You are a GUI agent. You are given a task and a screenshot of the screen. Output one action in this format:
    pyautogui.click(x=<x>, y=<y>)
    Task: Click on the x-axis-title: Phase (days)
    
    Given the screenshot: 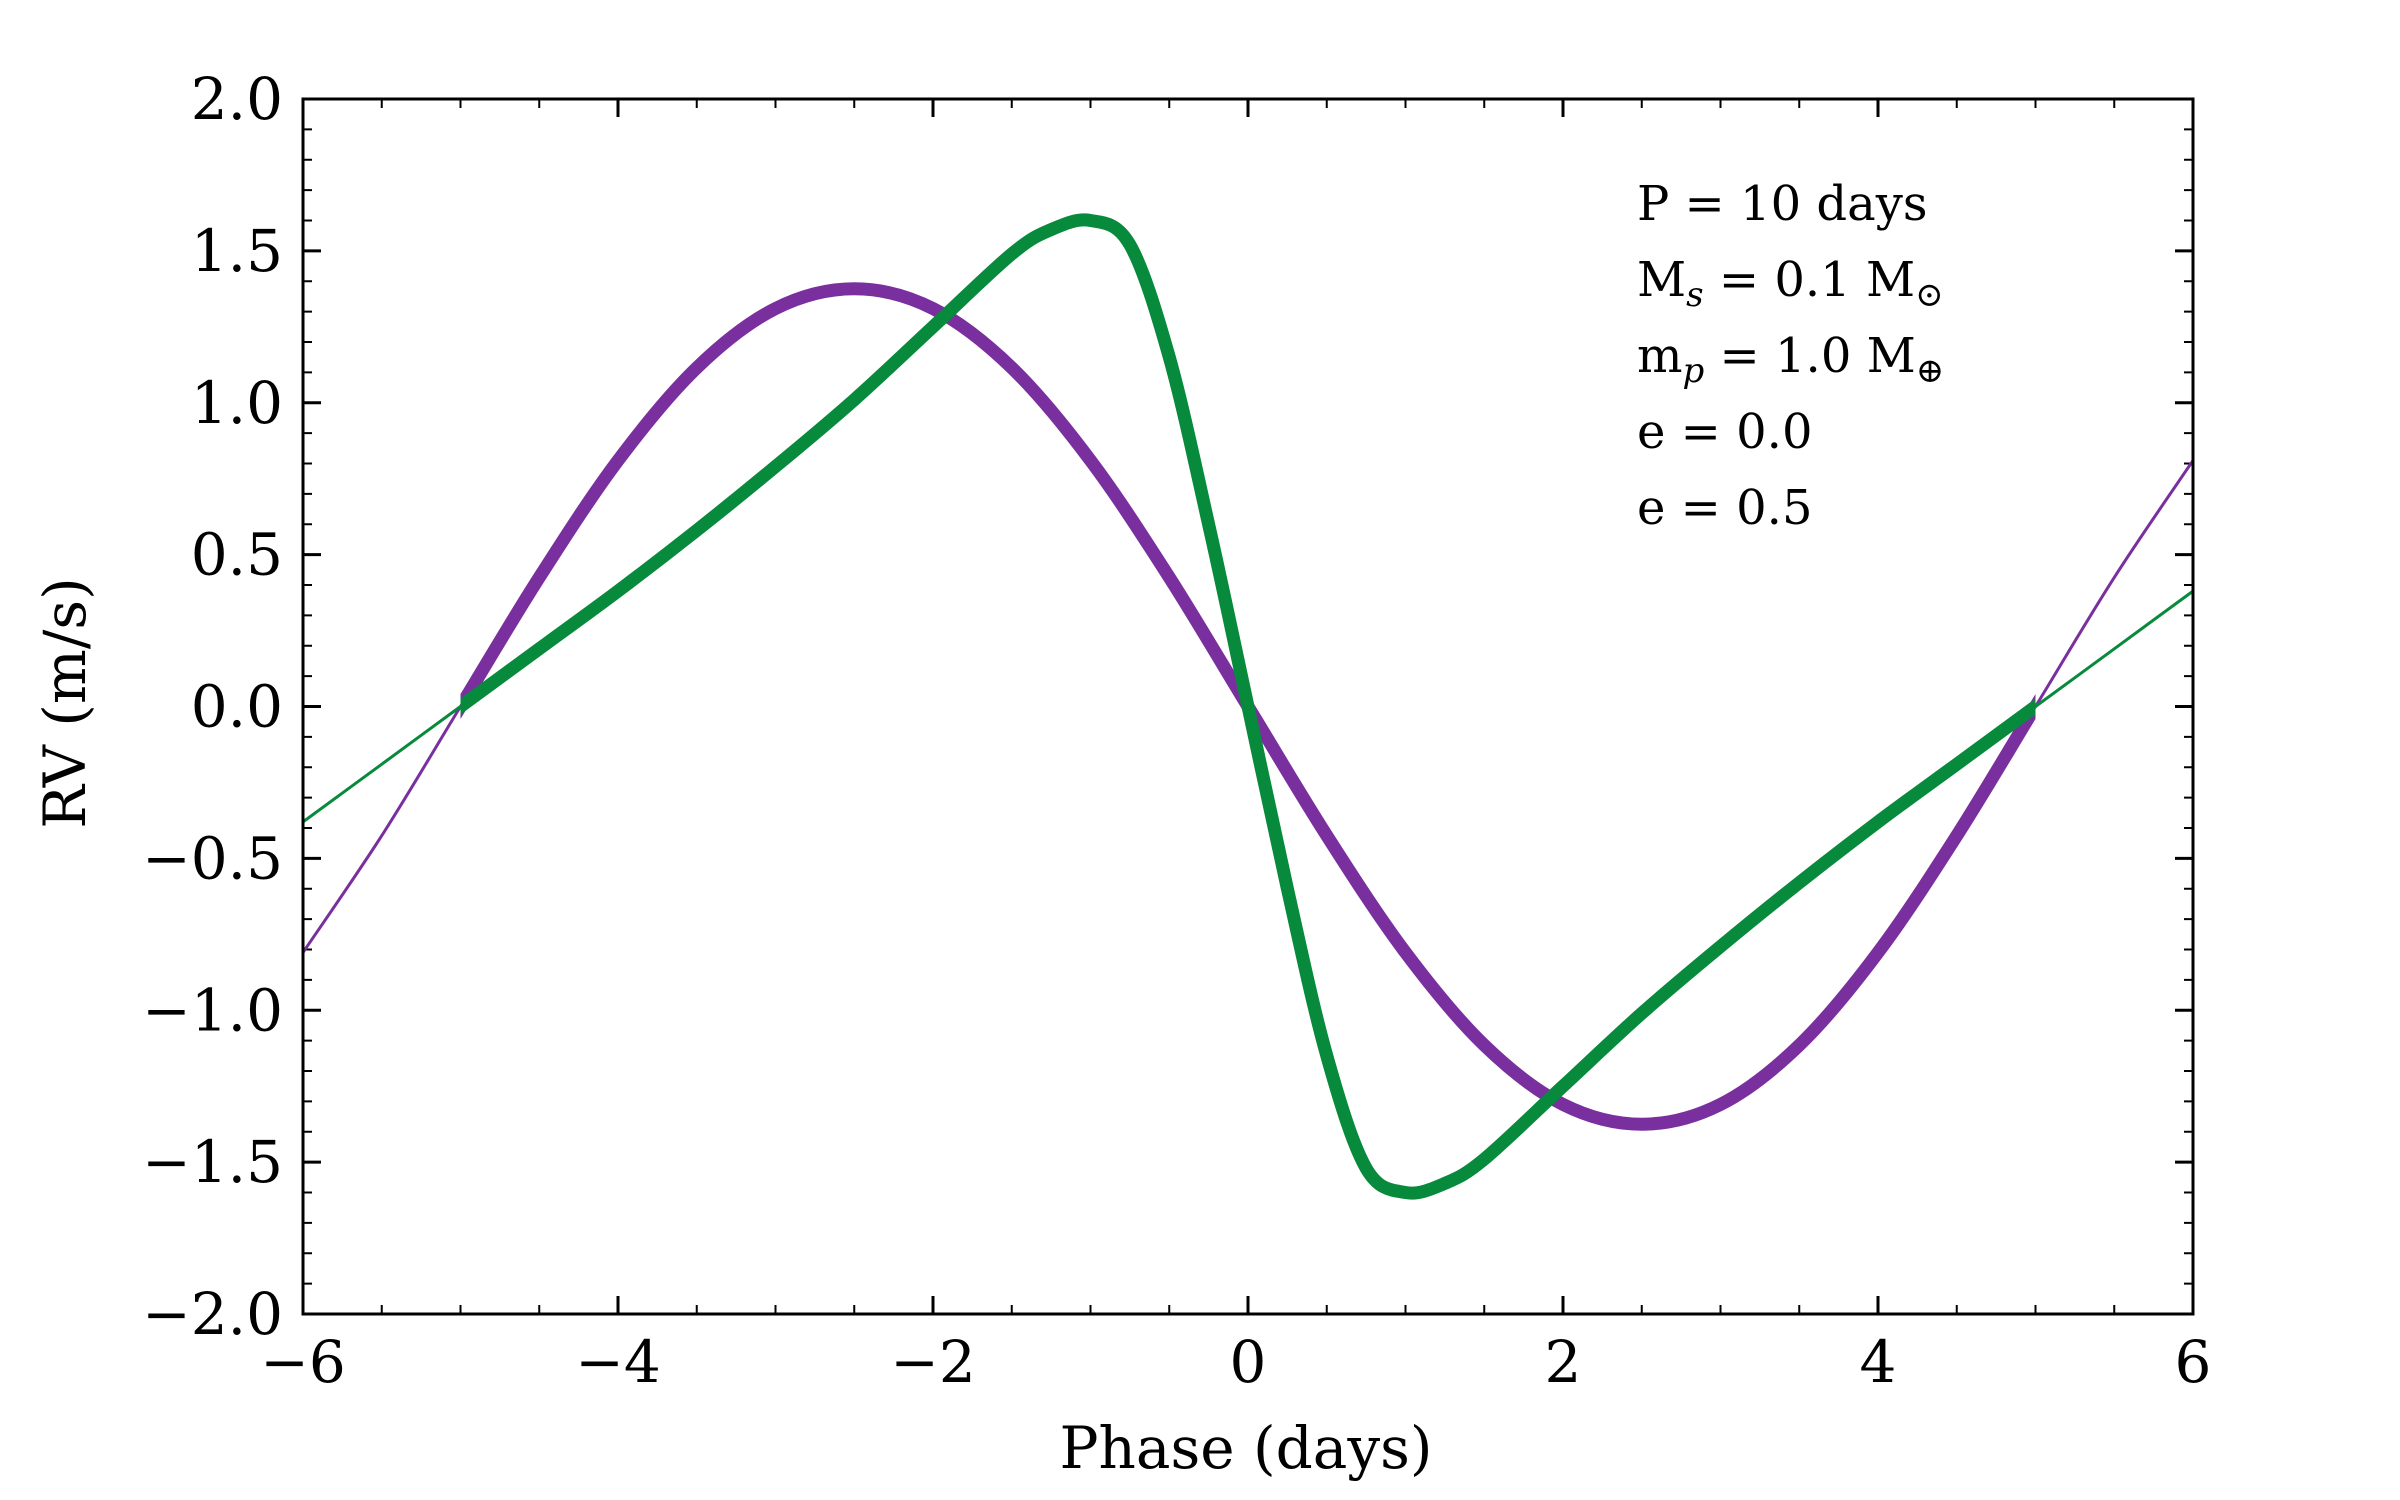 What is the action you would take?
    pyautogui.click(x=1246, y=1448)
    